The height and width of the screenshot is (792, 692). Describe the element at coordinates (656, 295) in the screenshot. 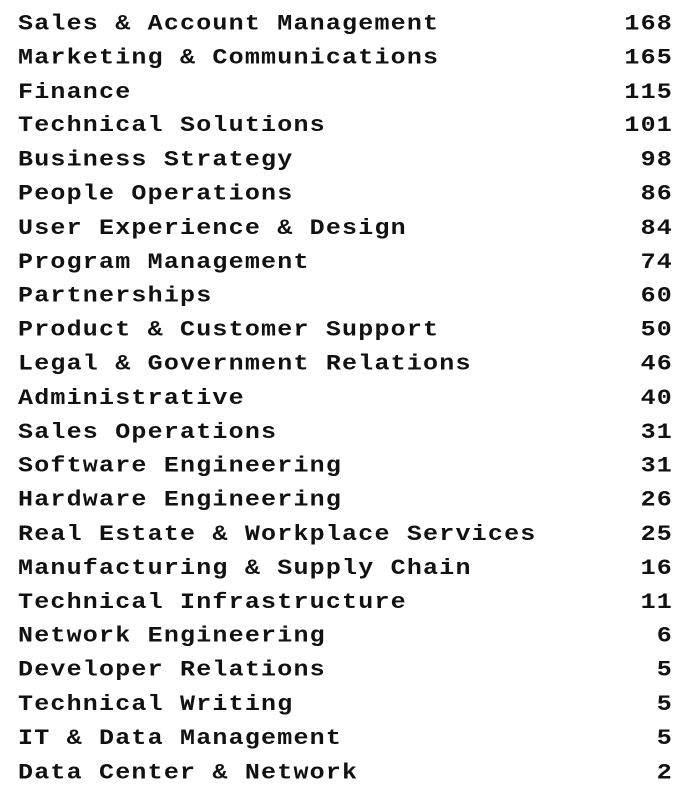

I see `category-count: 60` at that location.